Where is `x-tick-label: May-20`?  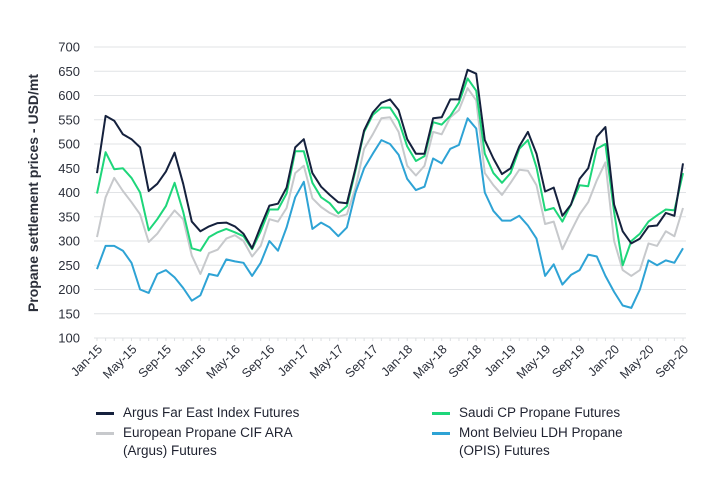 x-tick-label: May-20 is located at coordinates (636, 361).